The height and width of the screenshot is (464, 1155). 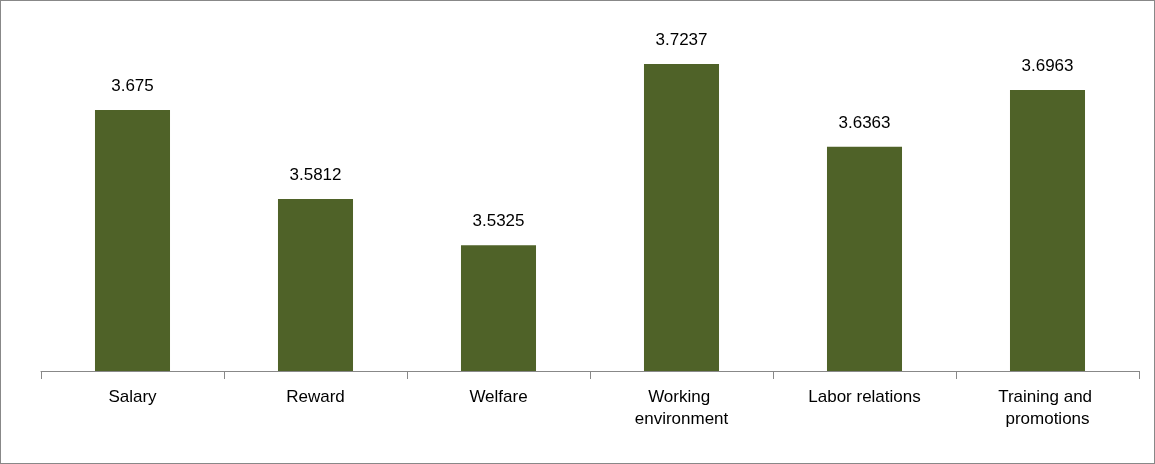 What do you see at coordinates (1047, 65) in the screenshot?
I see `data-label: 3.6963` at bounding box center [1047, 65].